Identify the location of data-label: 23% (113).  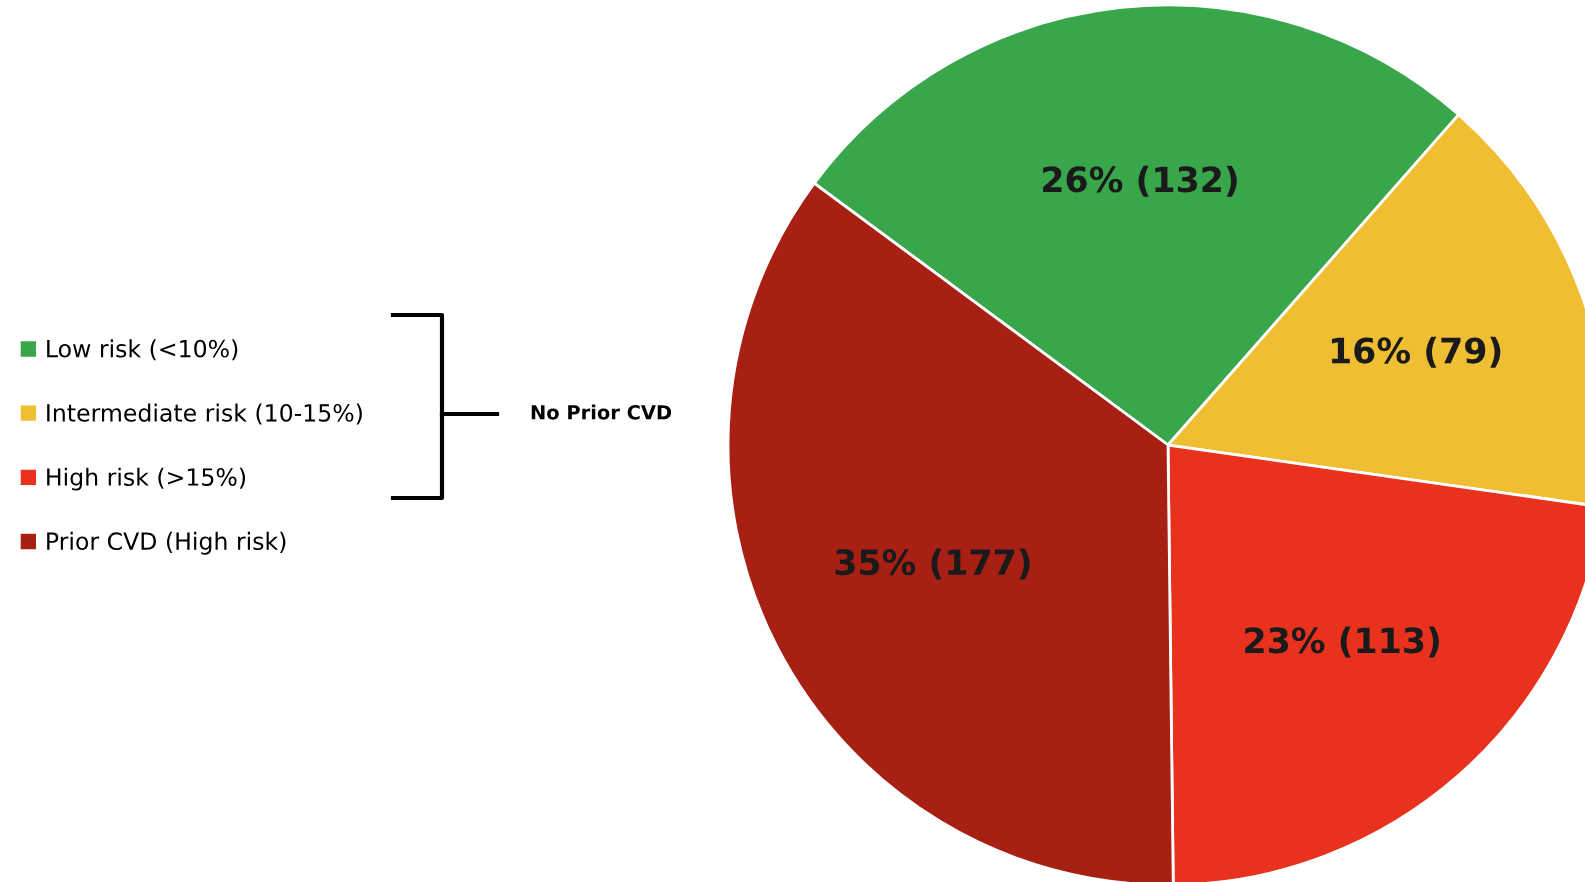
(1342, 642).